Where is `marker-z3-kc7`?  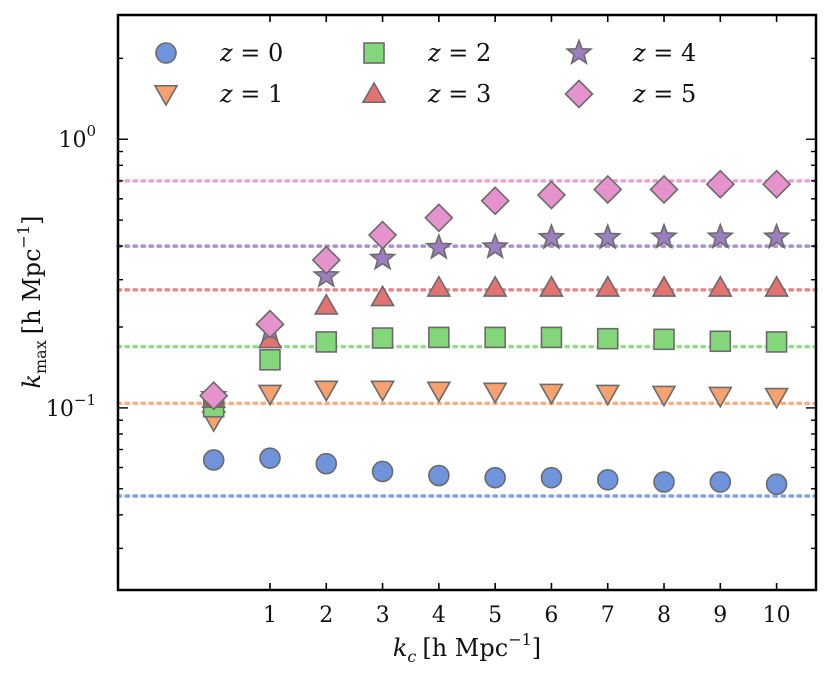 marker-z3-kc7 is located at coordinates (608, 286).